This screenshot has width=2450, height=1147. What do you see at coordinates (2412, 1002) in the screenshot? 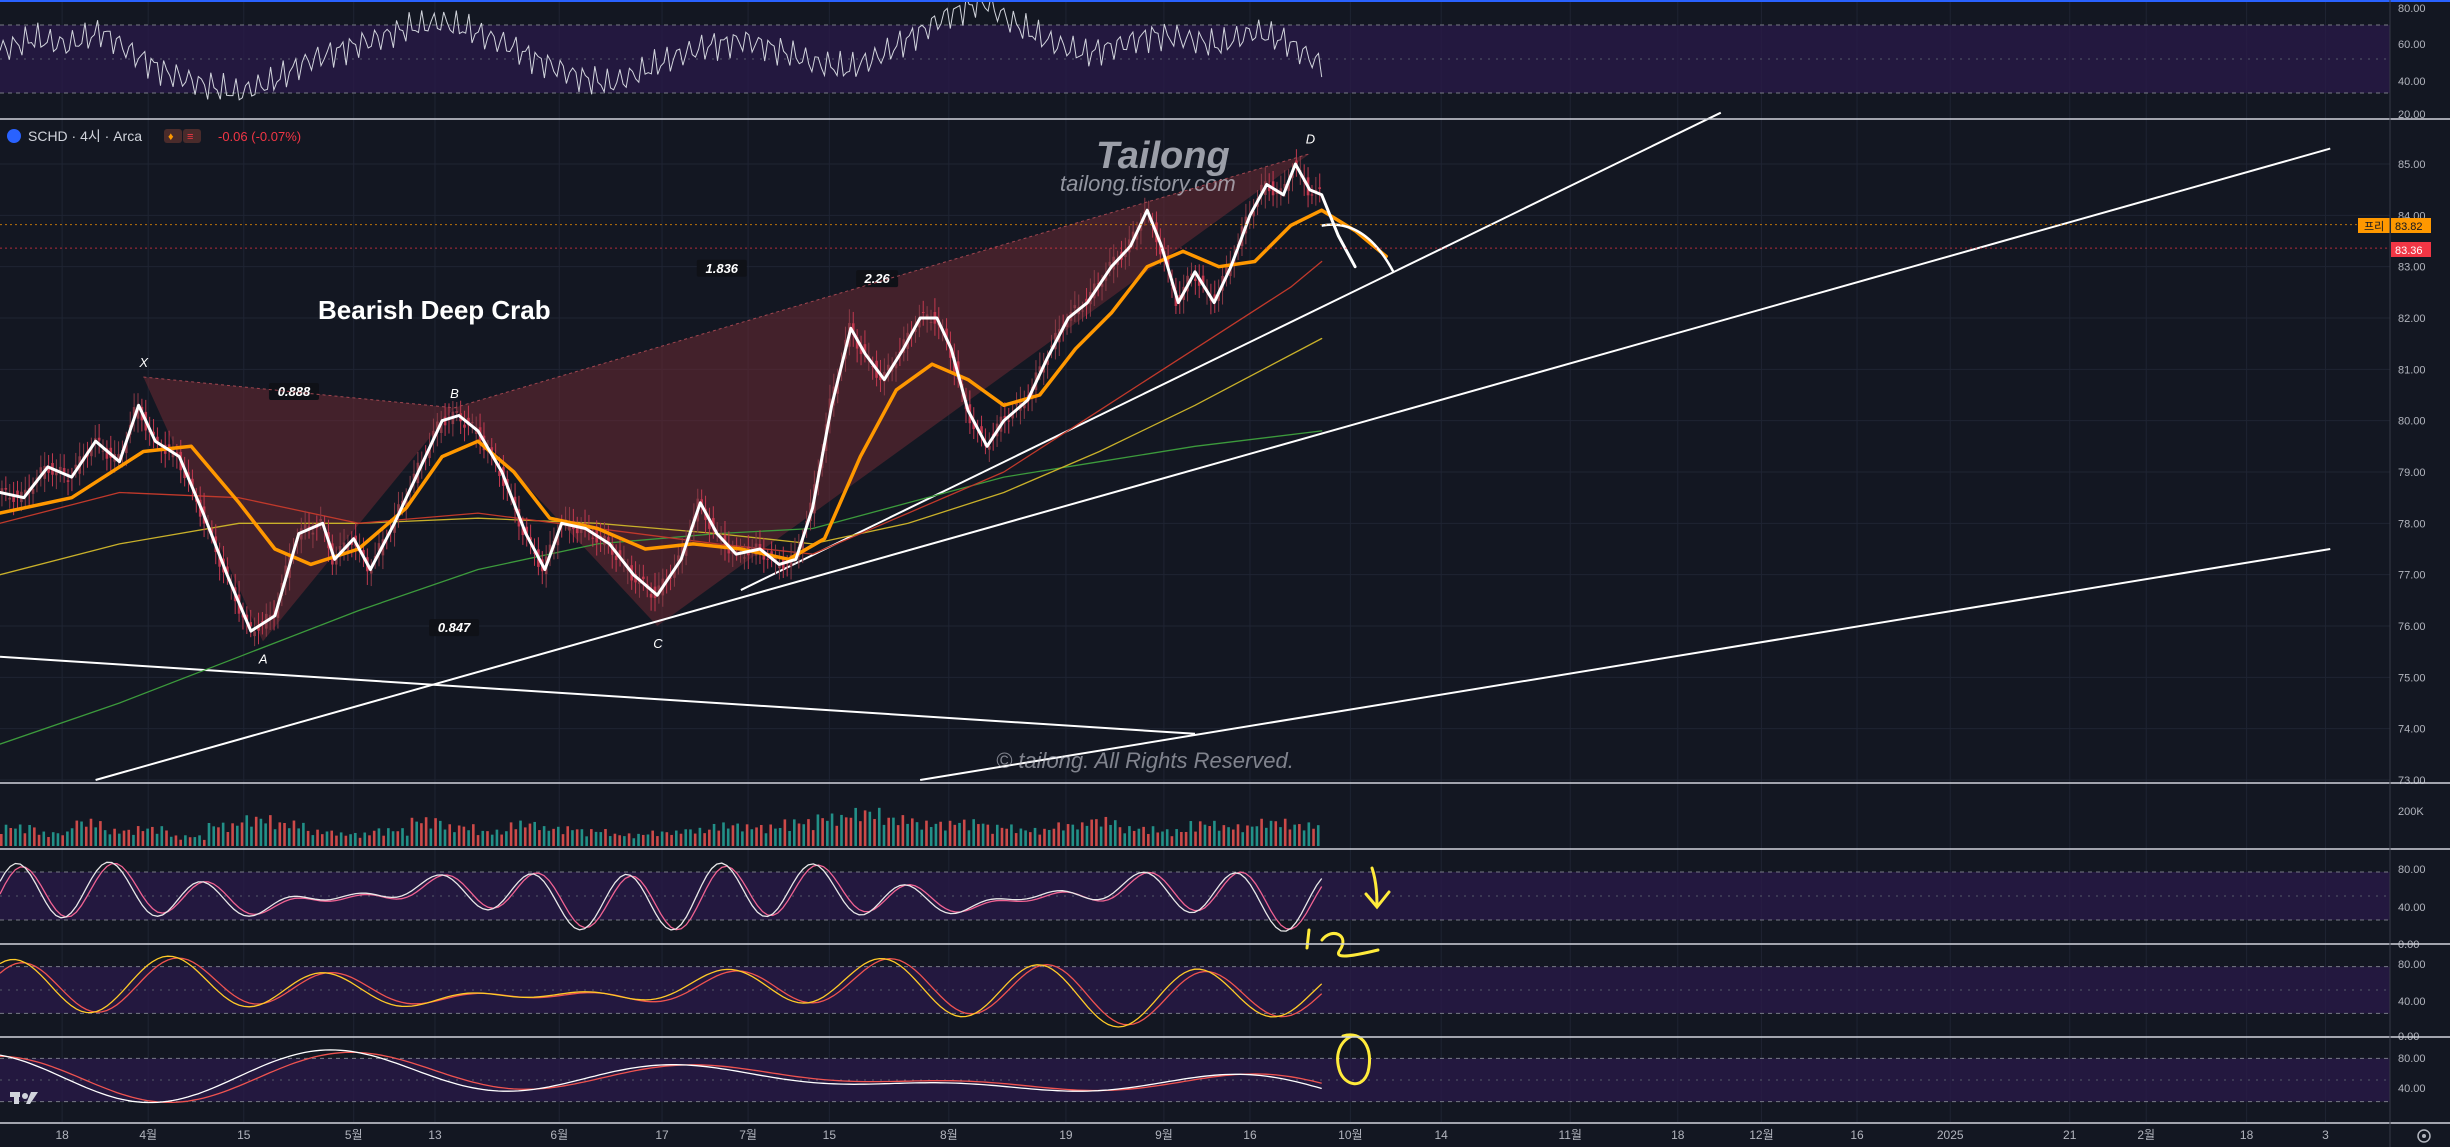
I see `osc2-tick-label: 40.00` at bounding box center [2412, 1002].